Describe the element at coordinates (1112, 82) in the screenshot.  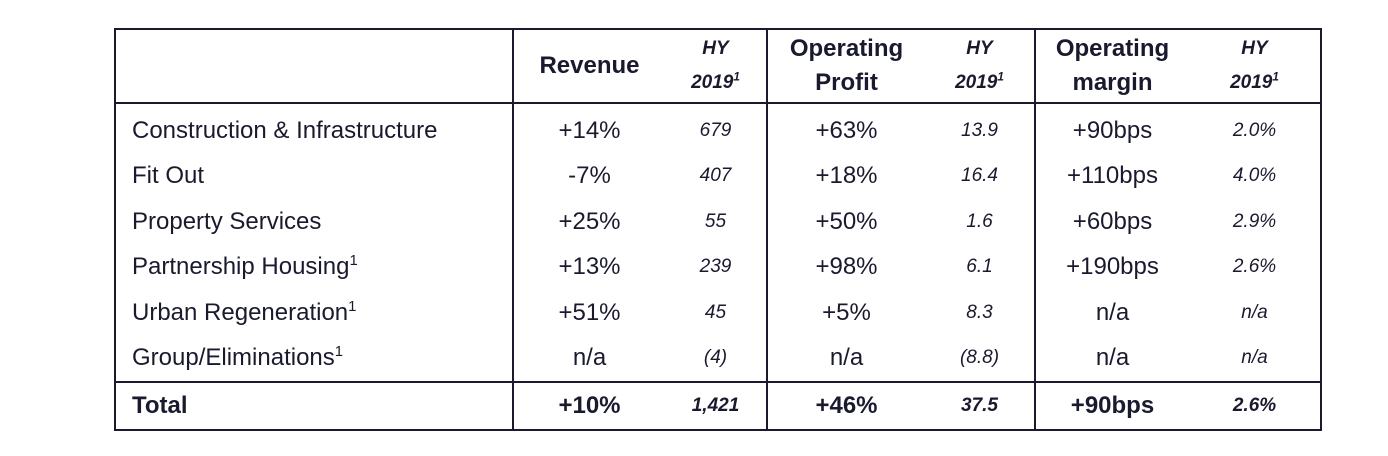
I see `header-operating-margin-line2: margin` at that location.